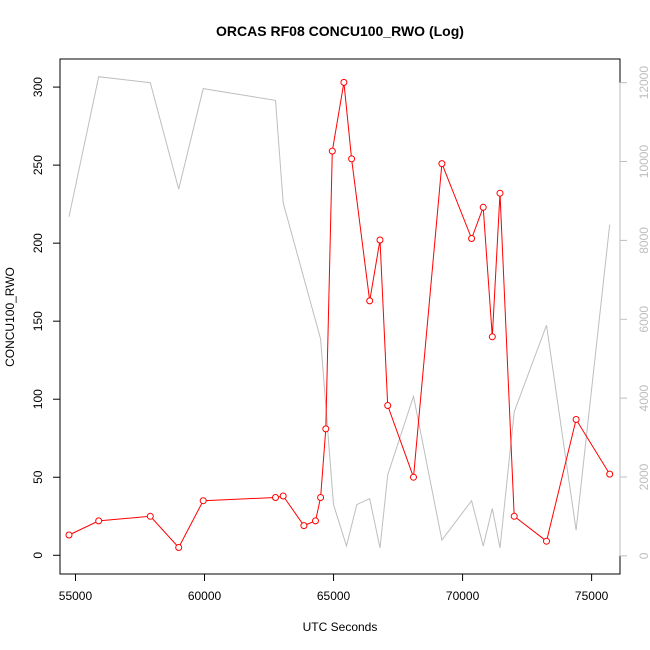 The height and width of the screenshot is (650, 650). Describe the element at coordinates (38, 399) in the screenshot. I see `y-tick-label: 100` at that location.